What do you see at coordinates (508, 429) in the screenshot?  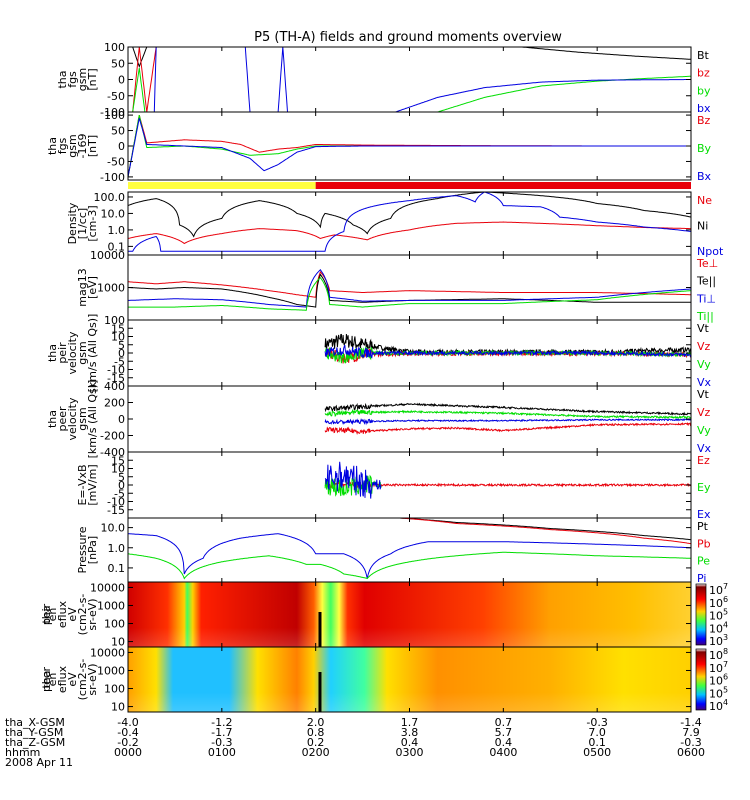 I see `series-Vz` at bounding box center [508, 429].